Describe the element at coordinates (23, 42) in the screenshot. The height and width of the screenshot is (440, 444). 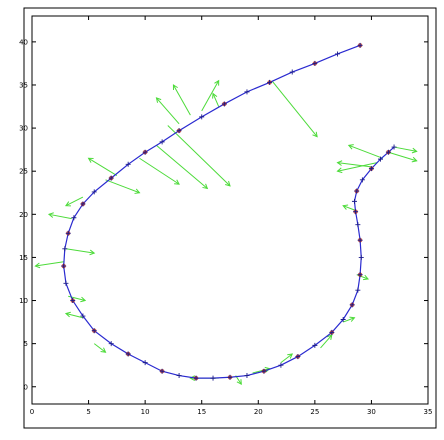
I see `y-tick-label: 40` at that location.